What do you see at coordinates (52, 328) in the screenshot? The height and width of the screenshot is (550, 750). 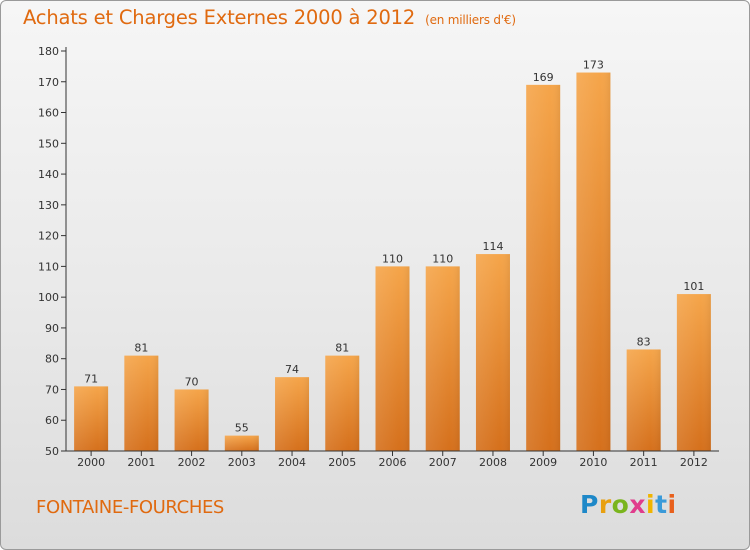 I see `y-tick-label: 90` at bounding box center [52, 328].